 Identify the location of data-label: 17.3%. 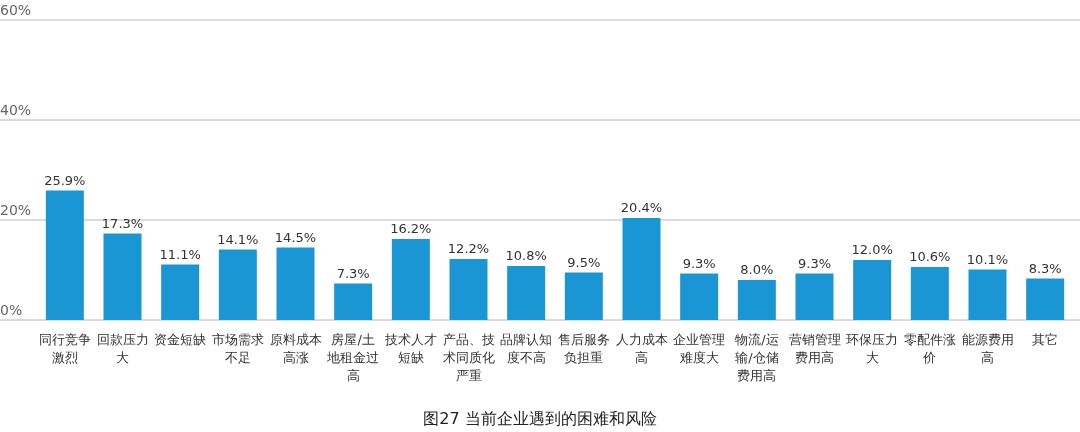
(122, 223).